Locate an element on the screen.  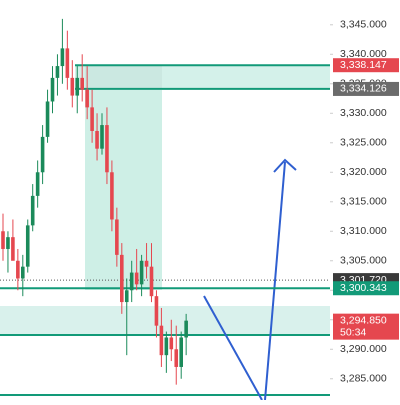
y-tick-label: 3,290.000 is located at coordinates (363, 349).